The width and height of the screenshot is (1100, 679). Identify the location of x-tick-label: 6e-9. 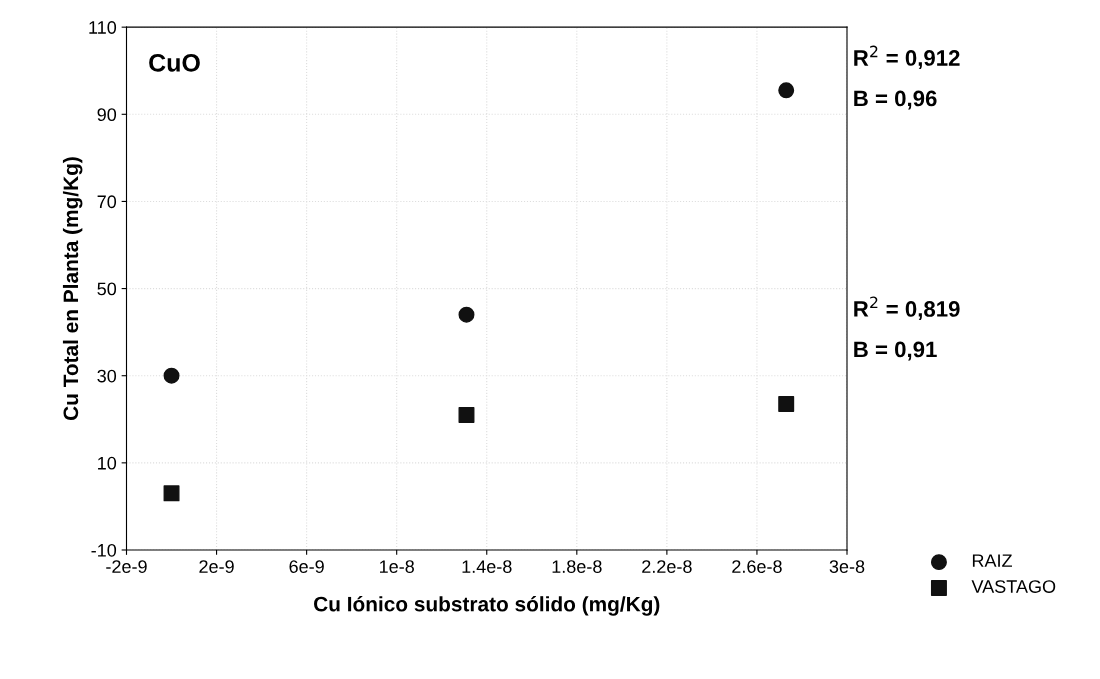
(306, 566).